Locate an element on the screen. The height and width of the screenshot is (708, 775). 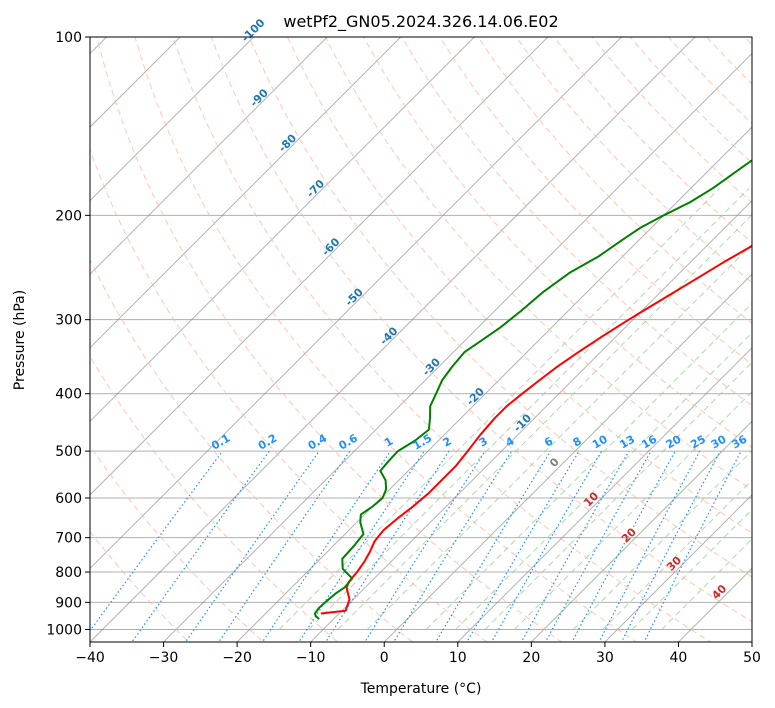
dry-adiabat-label: -40 is located at coordinates (388, 335).